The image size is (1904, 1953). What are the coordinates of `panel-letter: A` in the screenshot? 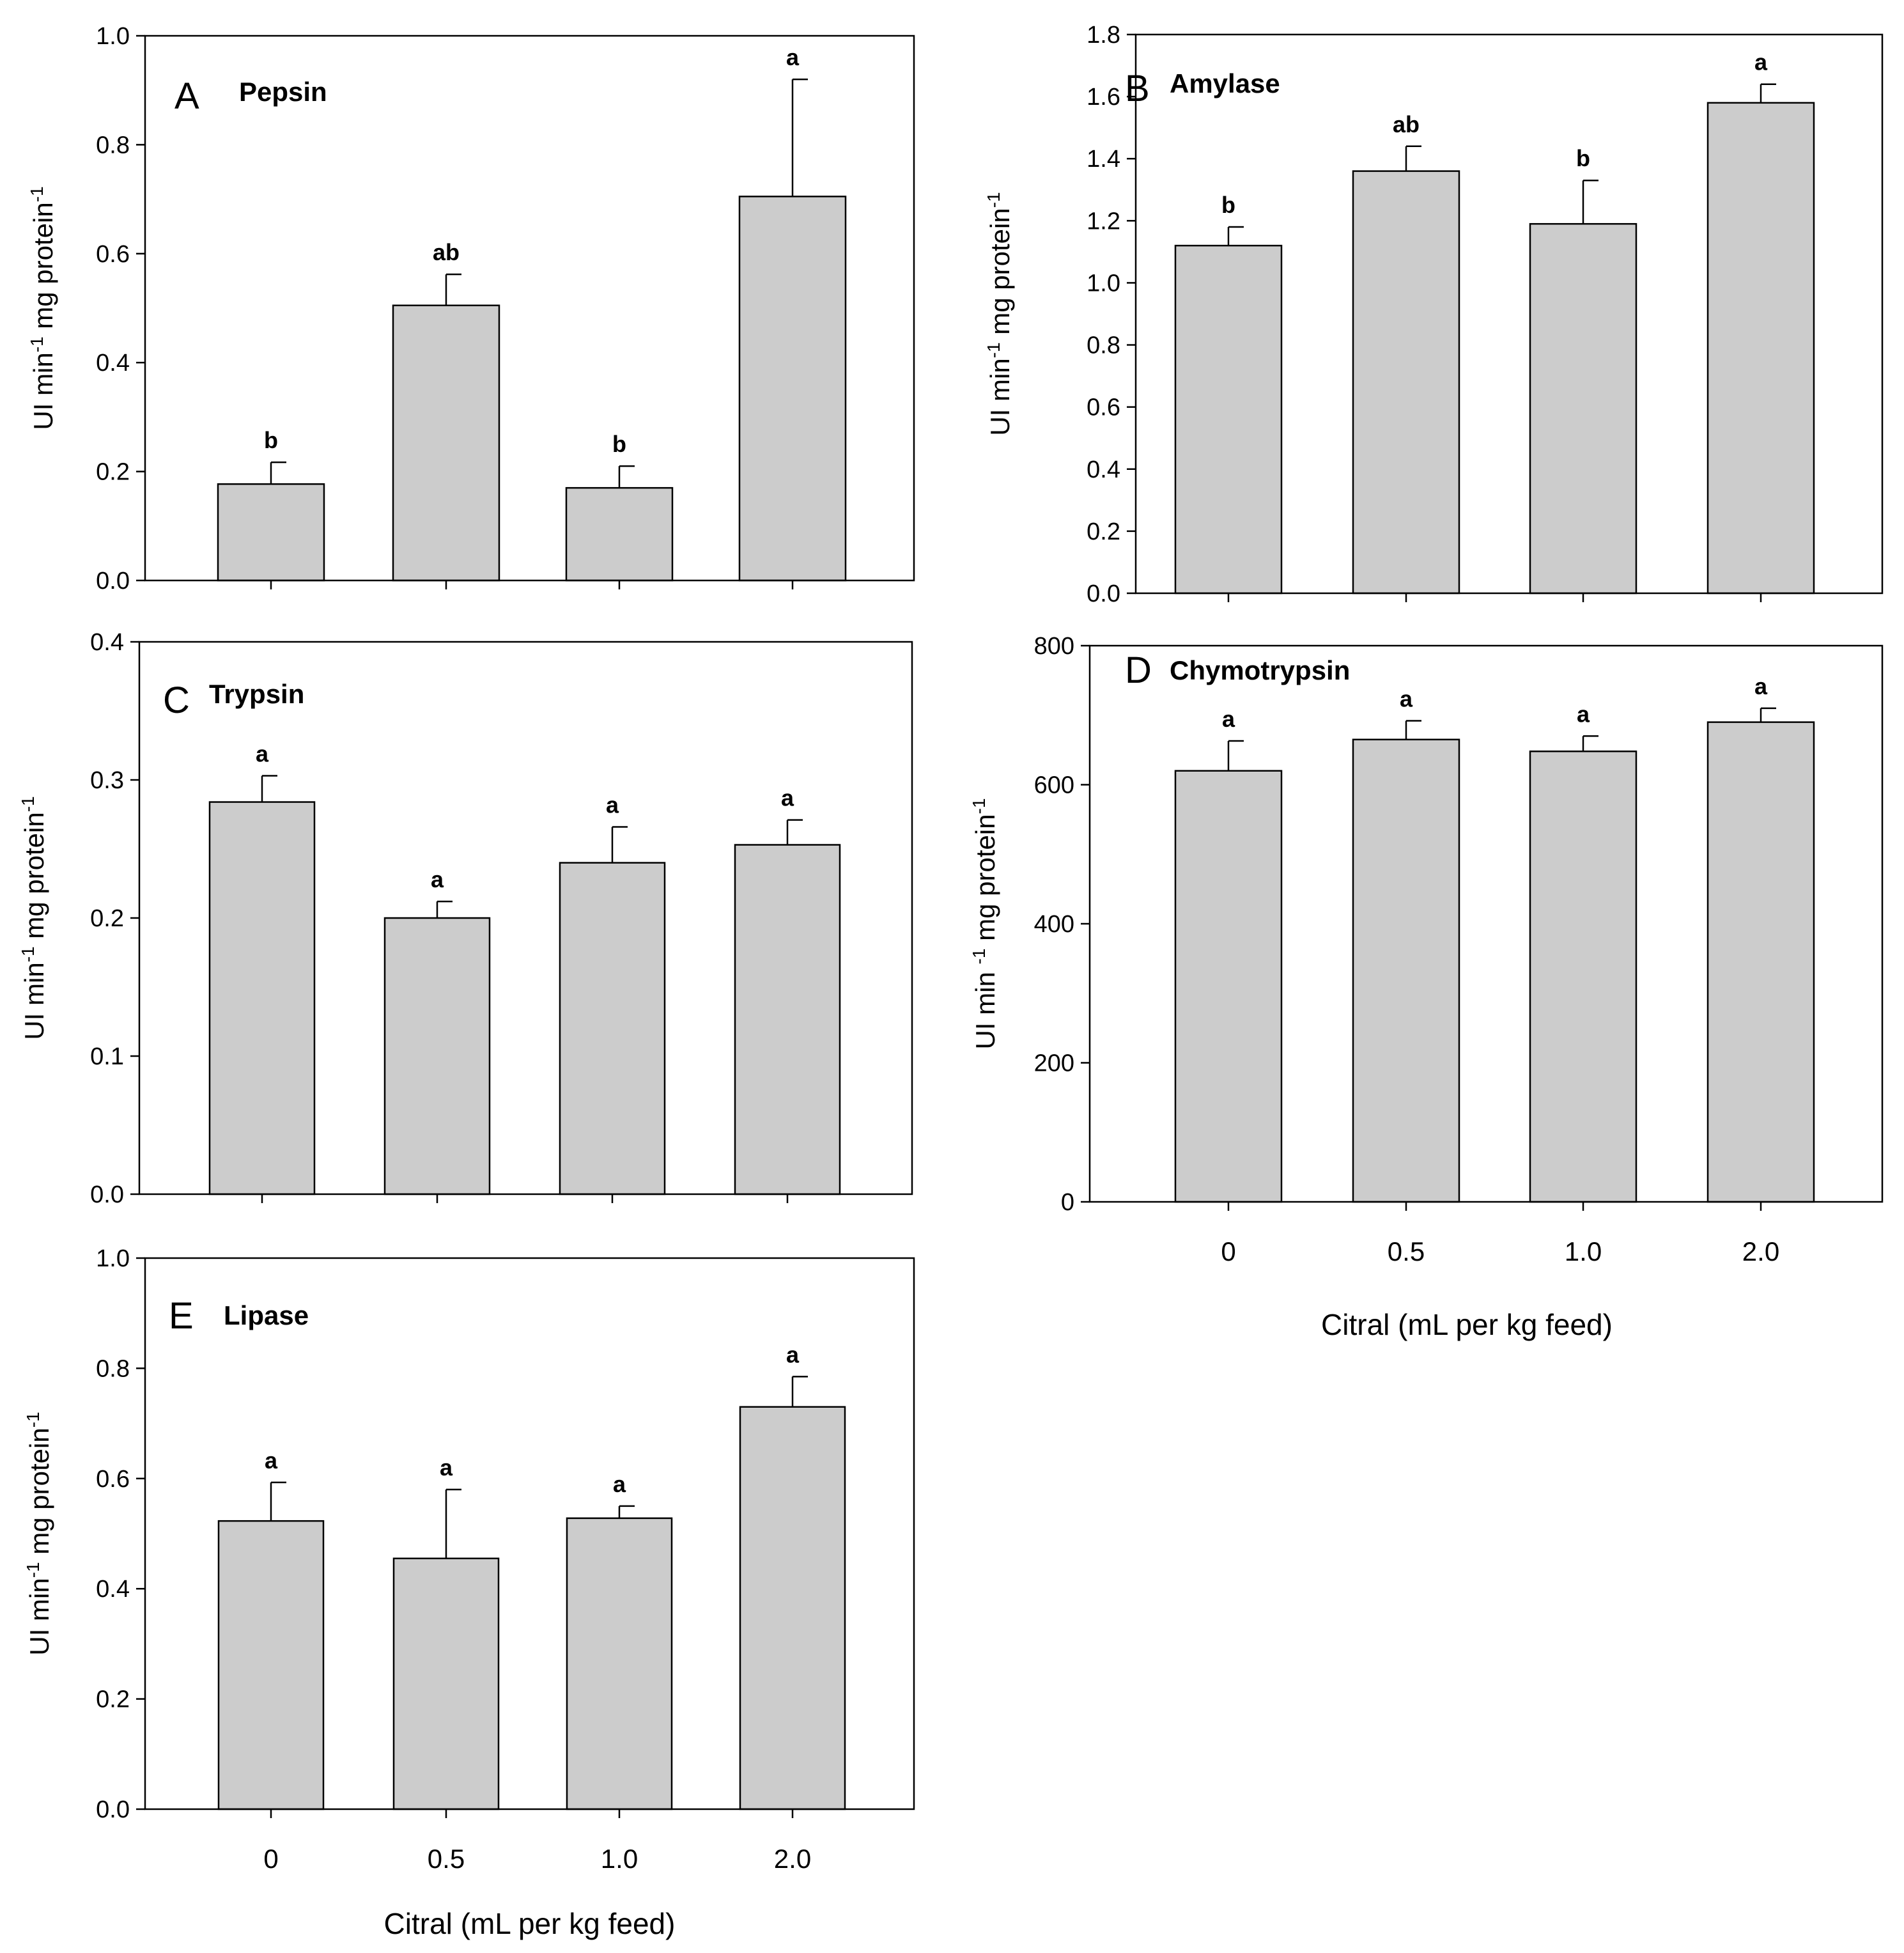 It's located at (186, 96).